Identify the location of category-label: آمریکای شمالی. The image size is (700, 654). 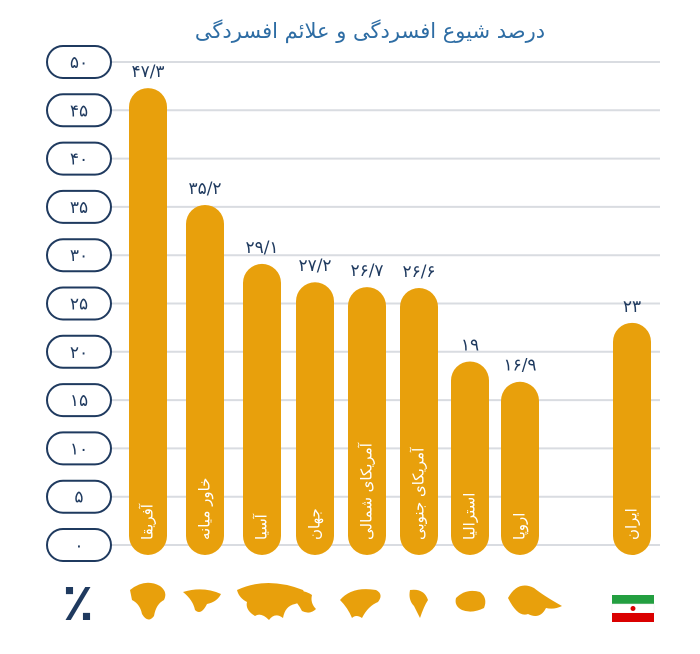
(367, 491).